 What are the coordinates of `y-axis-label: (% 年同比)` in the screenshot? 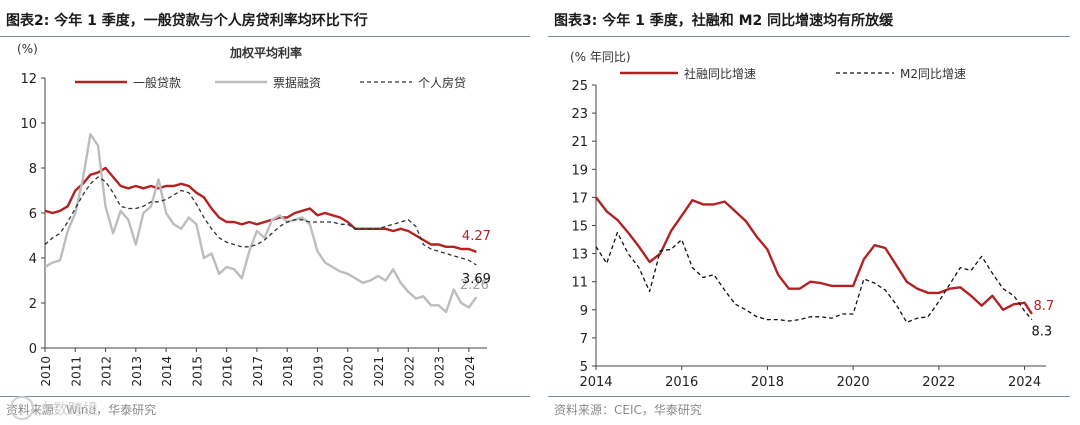 It's located at (600, 57).